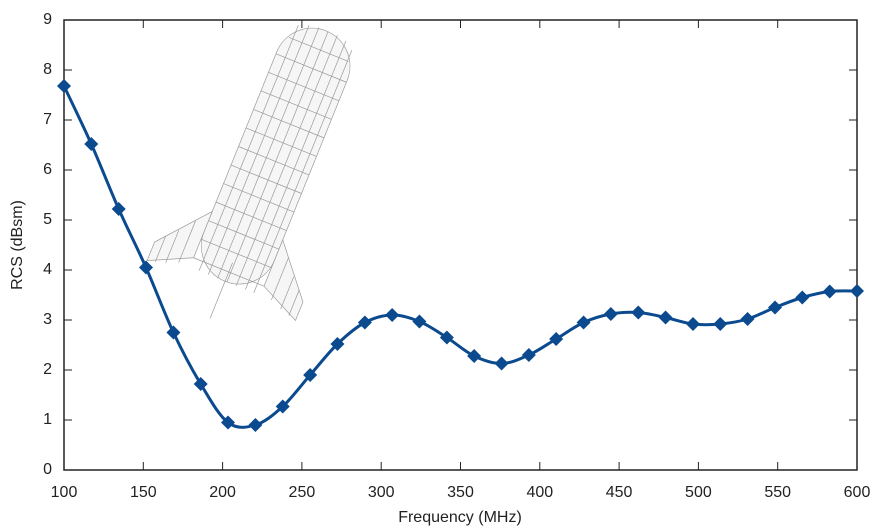  Describe the element at coordinates (64, 492) in the screenshot. I see `x-tick-label: 100` at that location.